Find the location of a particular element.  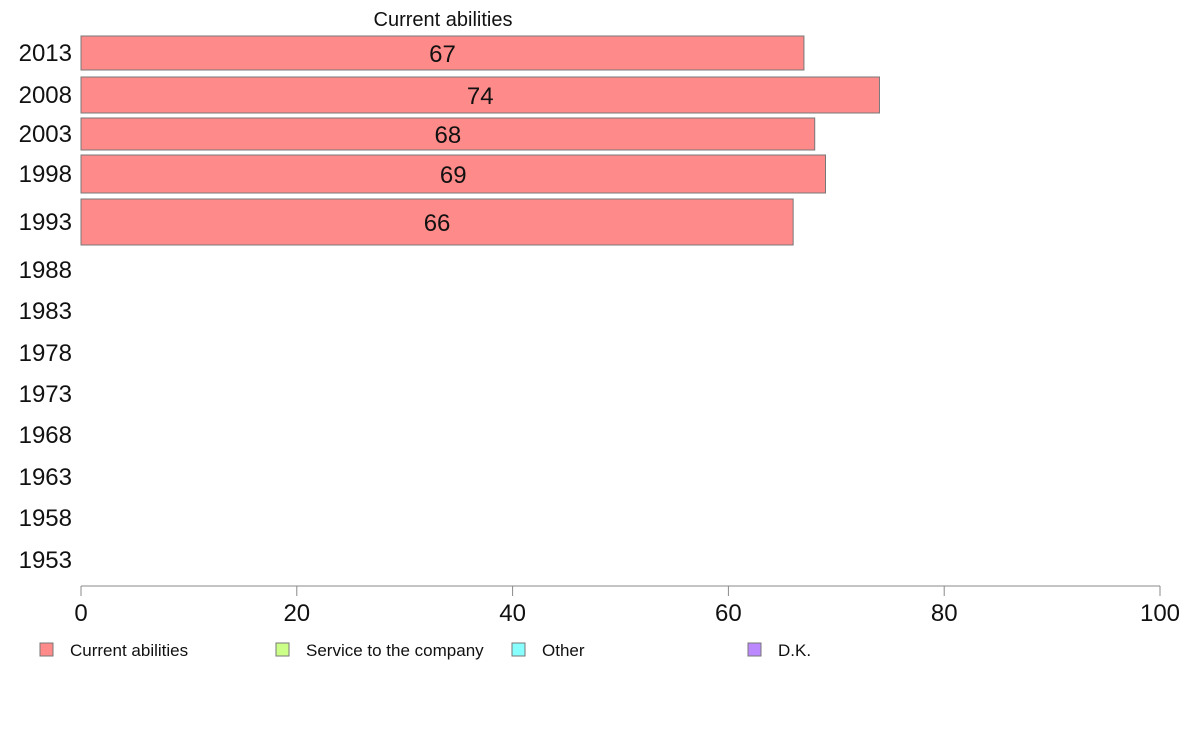

bar-2013 is located at coordinates (442, 53).